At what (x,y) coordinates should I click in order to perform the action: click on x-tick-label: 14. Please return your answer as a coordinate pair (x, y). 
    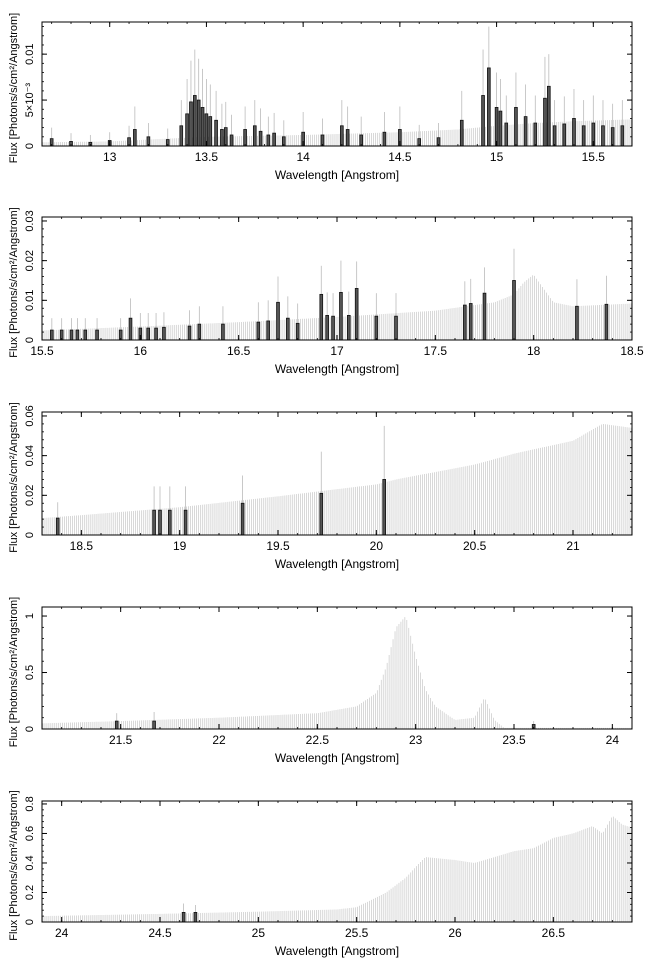
    Looking at the image, I should click on (303, 157).